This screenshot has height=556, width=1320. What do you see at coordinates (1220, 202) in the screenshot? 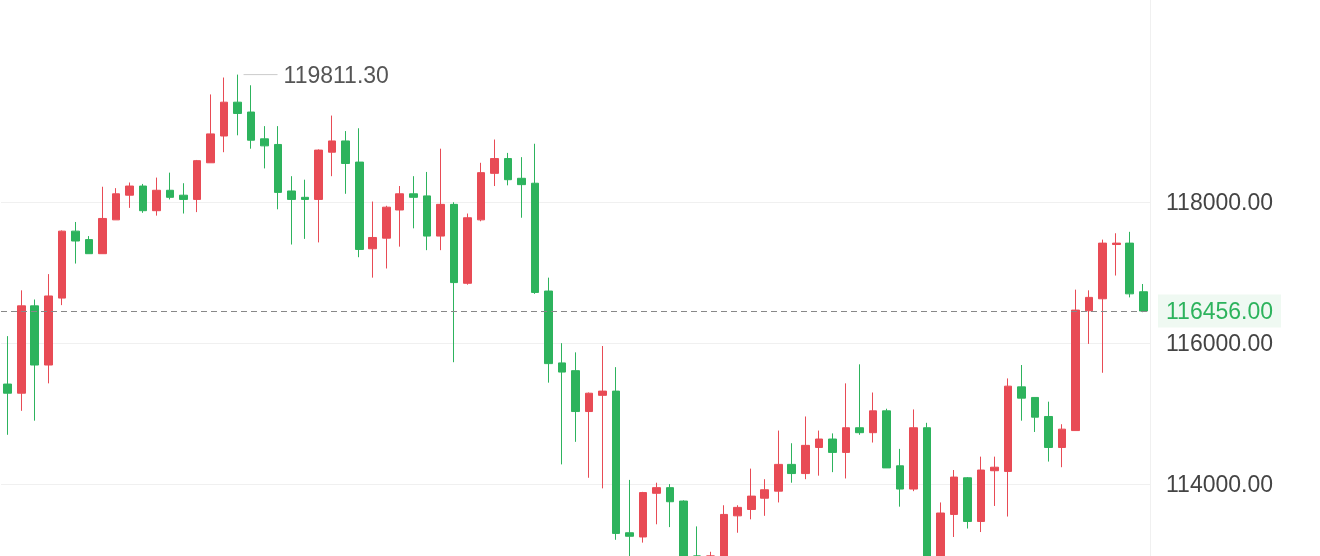
I see `y-tick-label: 118000.00` at bounding box center [1220, 202].